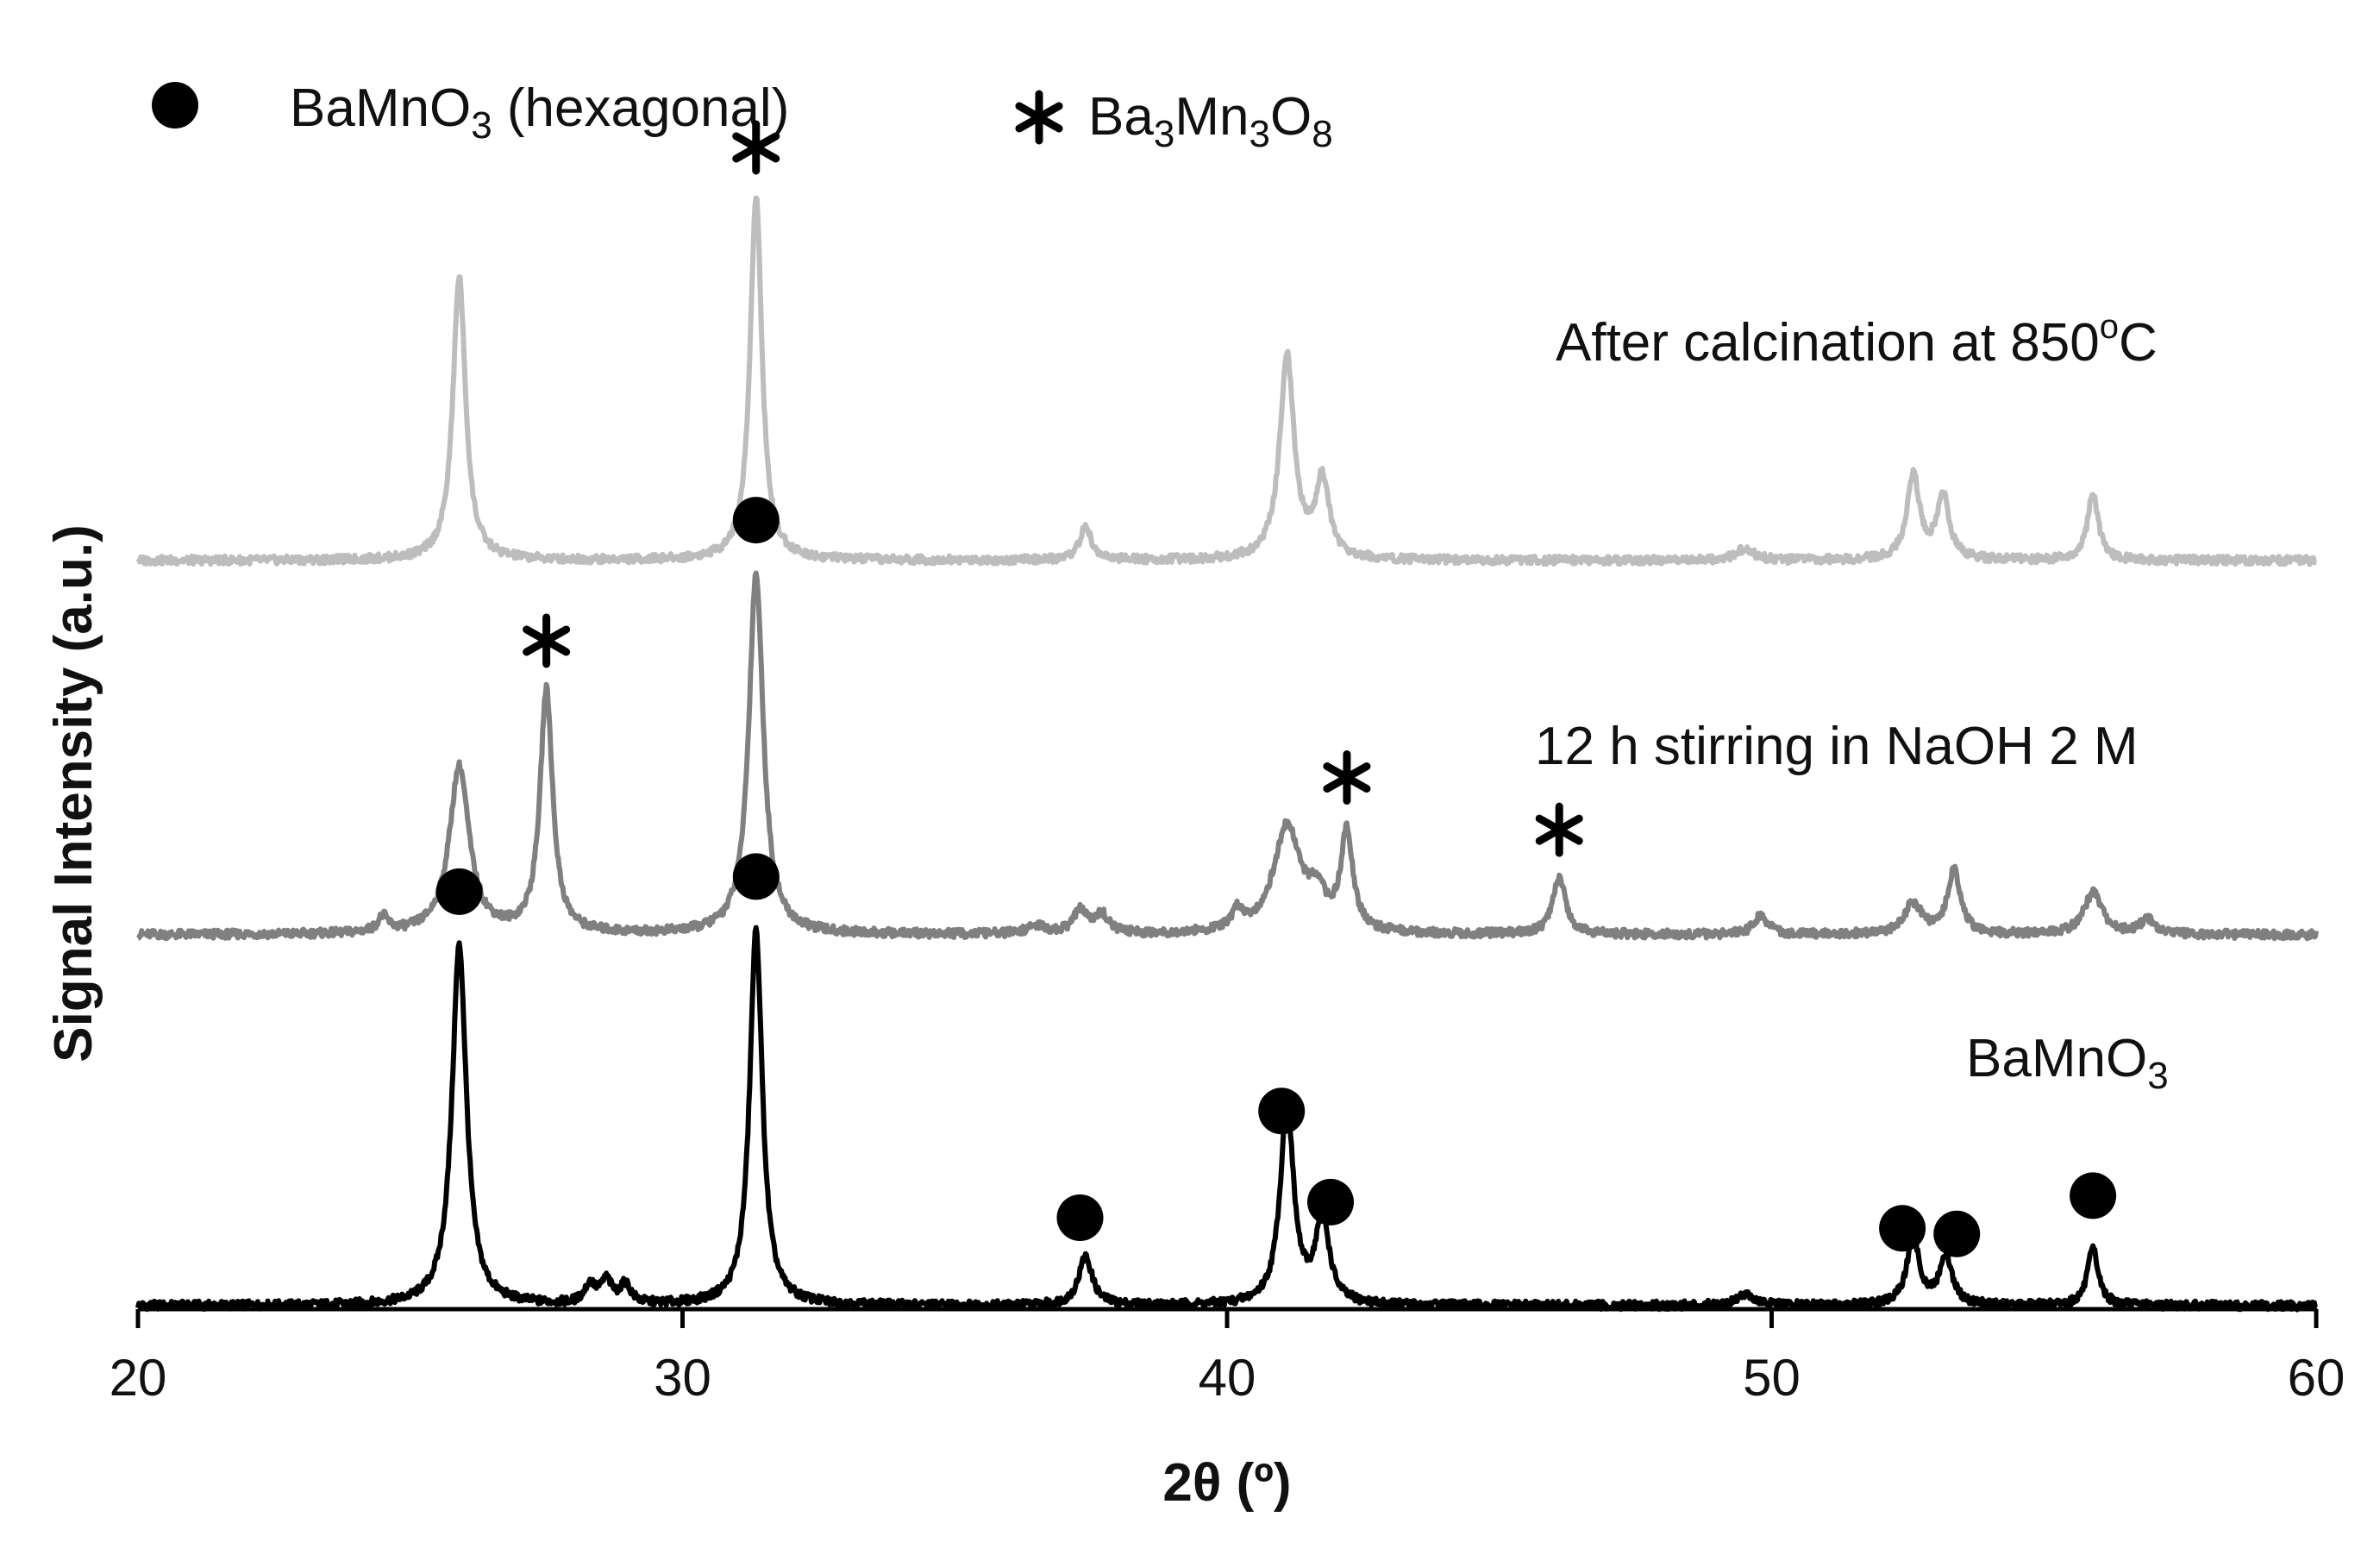 This screenshot has width=2380, height=1542. What do you see at coordinates (1211, 117) in the screenshot?
I see `label-part-2: Mn` at bounding box center [1211, 117].